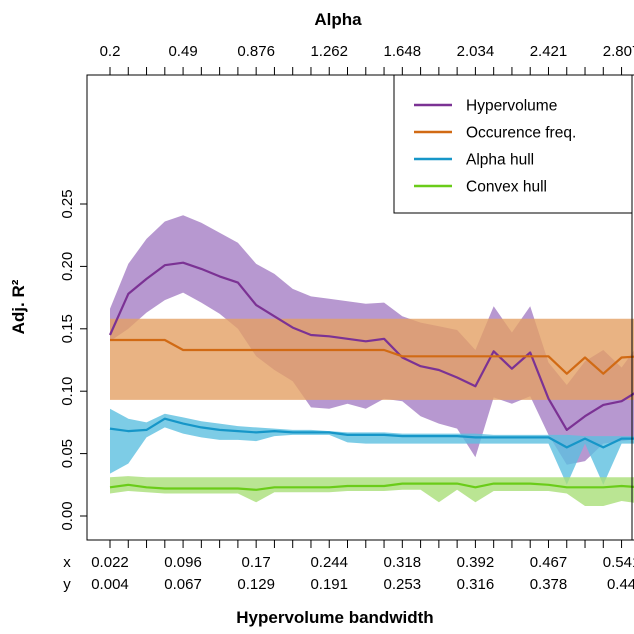 The image size is (634, 634). What do you see at coordinates (521, 133) in the screenshot?
I see `legend-label: Occurence freq.` at bounding box center [521, 133].